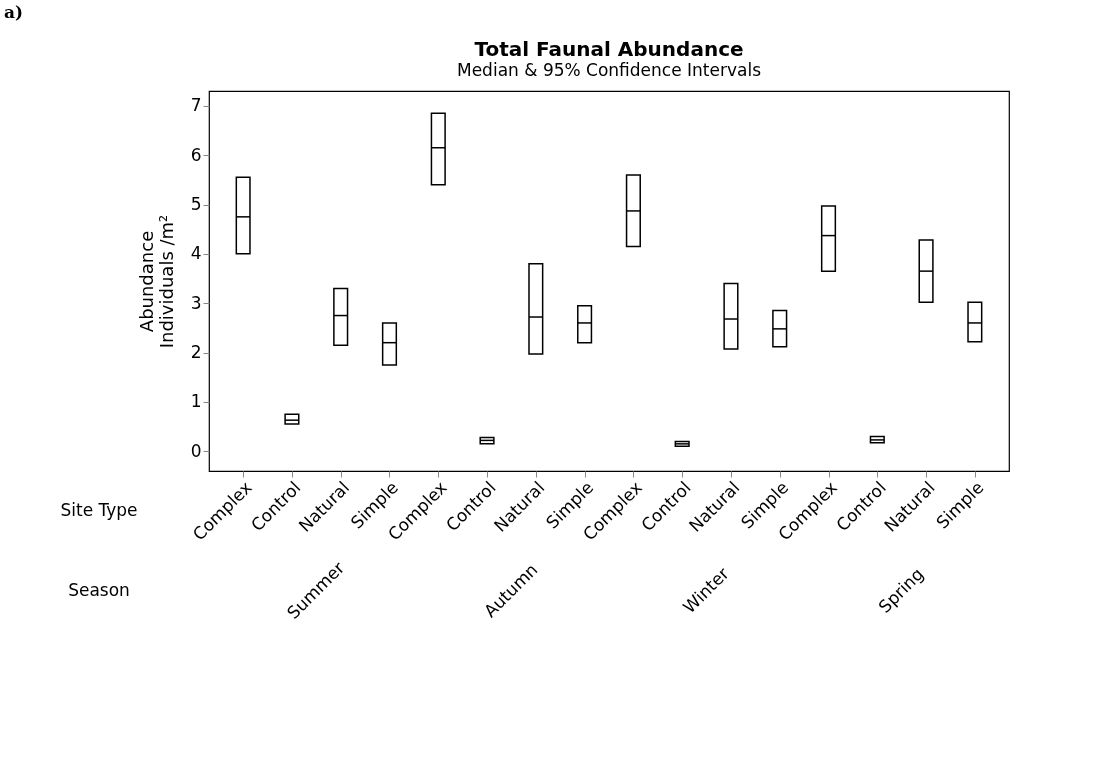  Describe the element at coordinates (196, 105) in the screenshot. I see `y-tick-label: 7` at that location.